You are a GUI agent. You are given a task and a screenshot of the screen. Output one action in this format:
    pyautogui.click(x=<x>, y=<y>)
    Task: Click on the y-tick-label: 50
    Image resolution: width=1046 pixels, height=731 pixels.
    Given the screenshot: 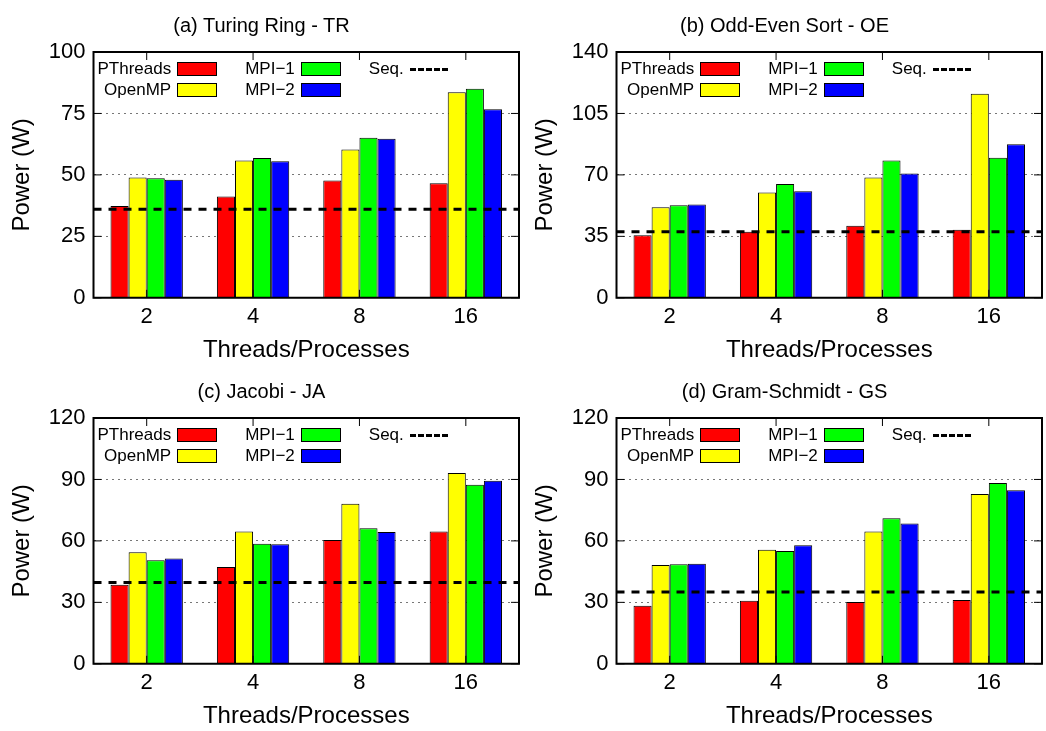 What is the action you would take?
    pyautogui.click(x=73, y=173)
    